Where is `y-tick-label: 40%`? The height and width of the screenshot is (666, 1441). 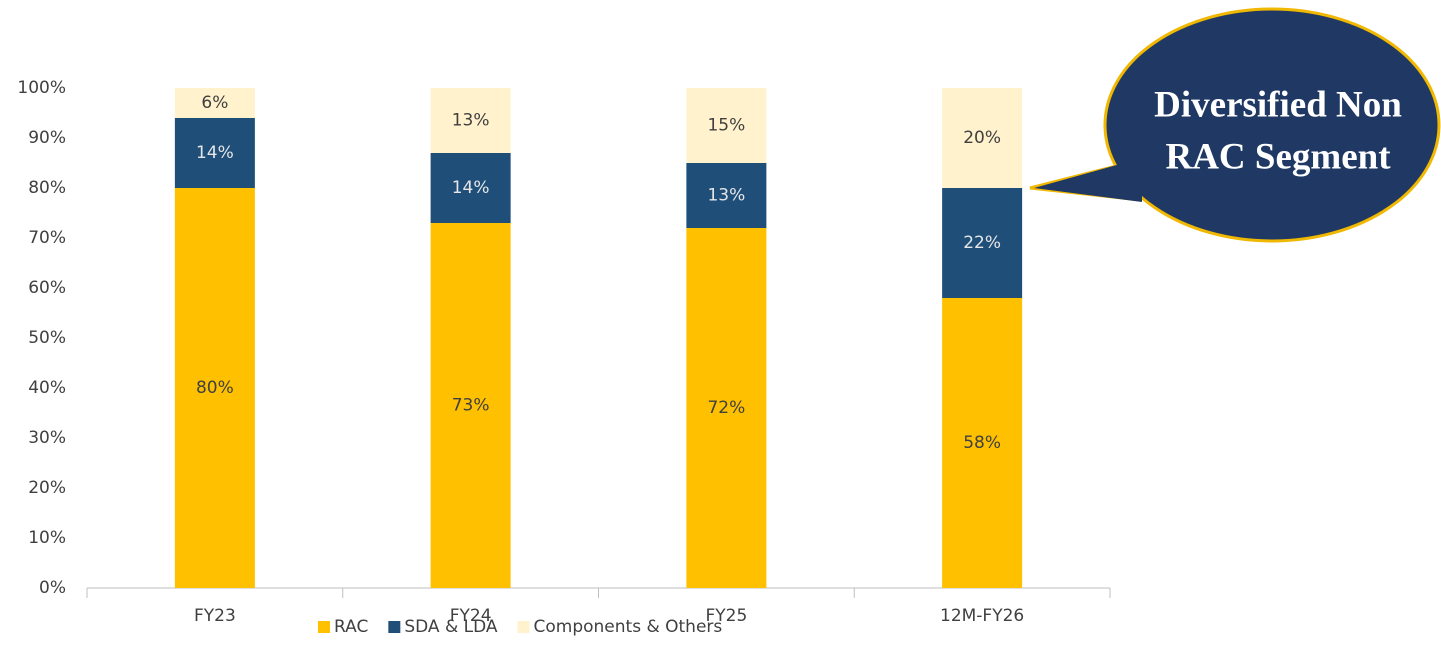
y-tick-label: 40% is located at coordinates (47, 388).